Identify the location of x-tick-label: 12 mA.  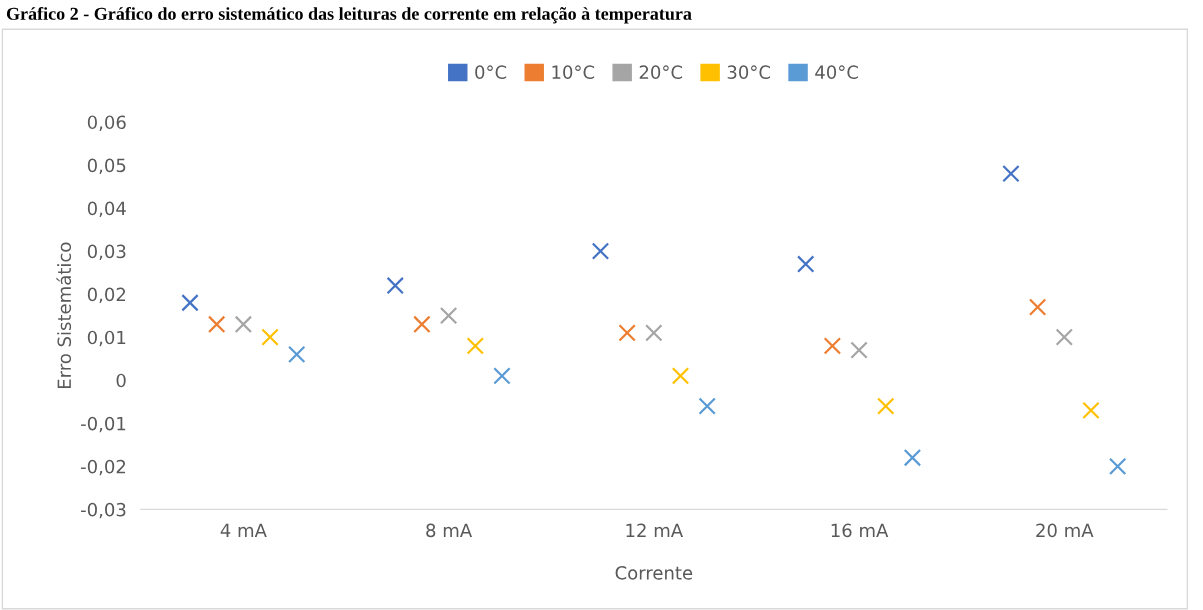
(655, 530).